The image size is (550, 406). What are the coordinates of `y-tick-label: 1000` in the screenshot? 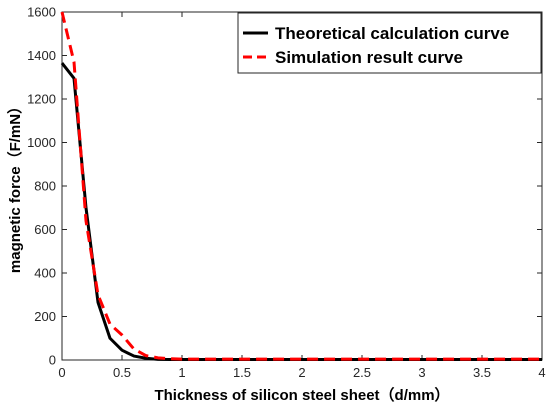 It's located at (41, 142).